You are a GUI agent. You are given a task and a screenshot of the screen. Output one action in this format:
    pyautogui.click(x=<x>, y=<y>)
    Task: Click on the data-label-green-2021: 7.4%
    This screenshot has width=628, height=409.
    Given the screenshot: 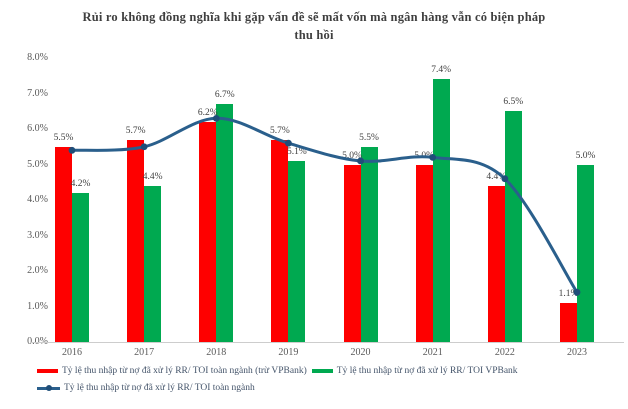 What is the action you would take?
    pyautogui.click(x=441, y=70)
    